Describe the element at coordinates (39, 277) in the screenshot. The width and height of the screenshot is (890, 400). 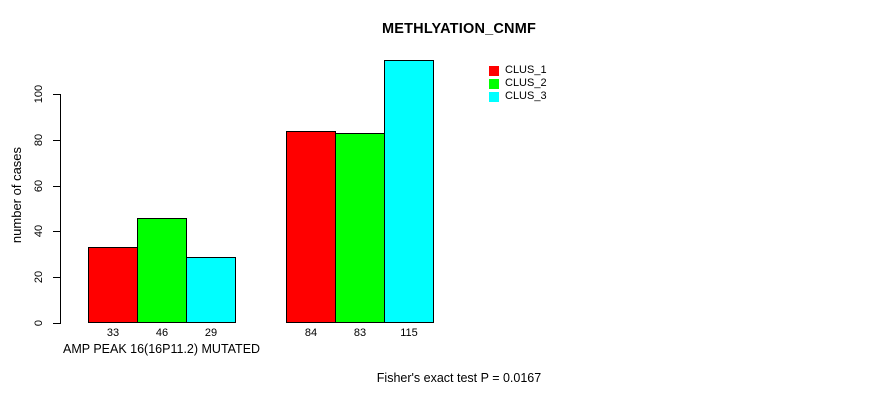
I see `y-axis-tick-label: 20` at that location.